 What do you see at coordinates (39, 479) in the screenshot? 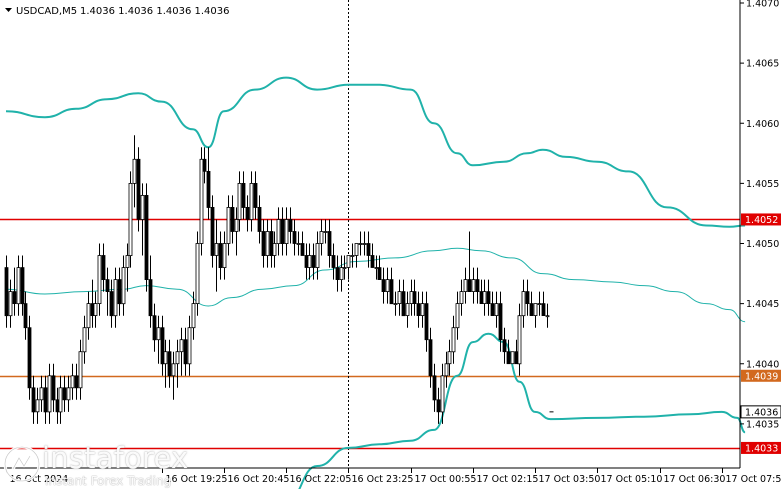
I see `x-tick-label: 16 Oct 2024` at bounding box center [39, 479].